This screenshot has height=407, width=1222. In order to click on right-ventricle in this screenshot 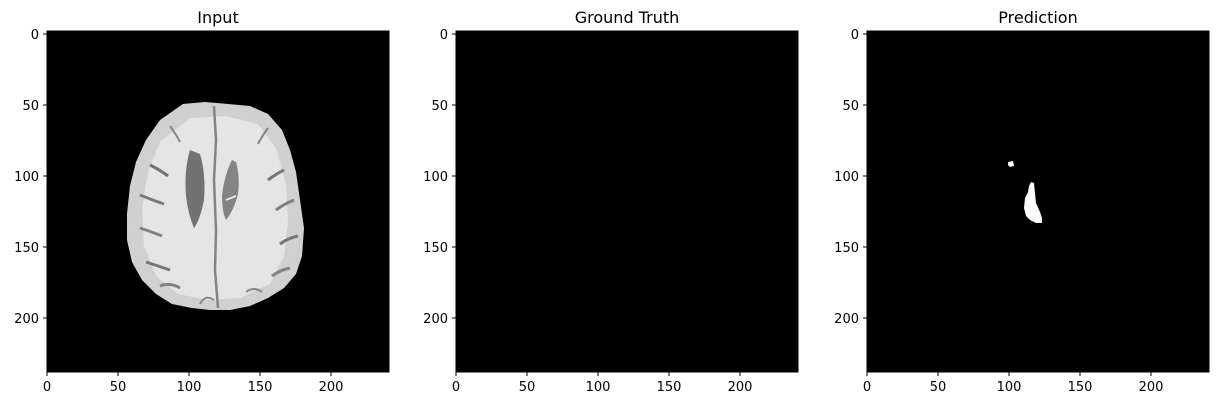, I will do `click(230, 190)`.